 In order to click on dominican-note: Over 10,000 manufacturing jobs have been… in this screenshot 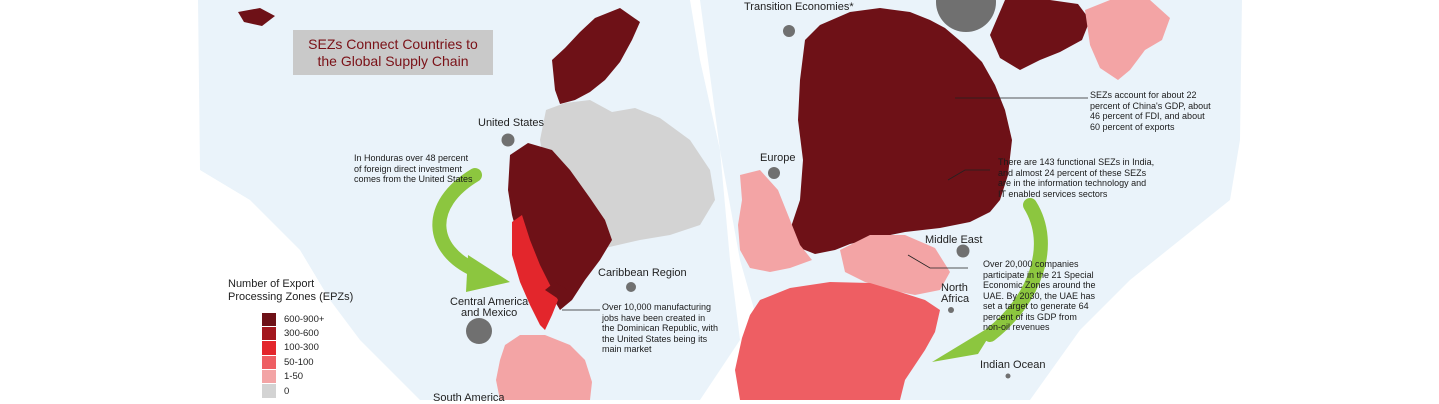, I will do `click(660, 328)`.